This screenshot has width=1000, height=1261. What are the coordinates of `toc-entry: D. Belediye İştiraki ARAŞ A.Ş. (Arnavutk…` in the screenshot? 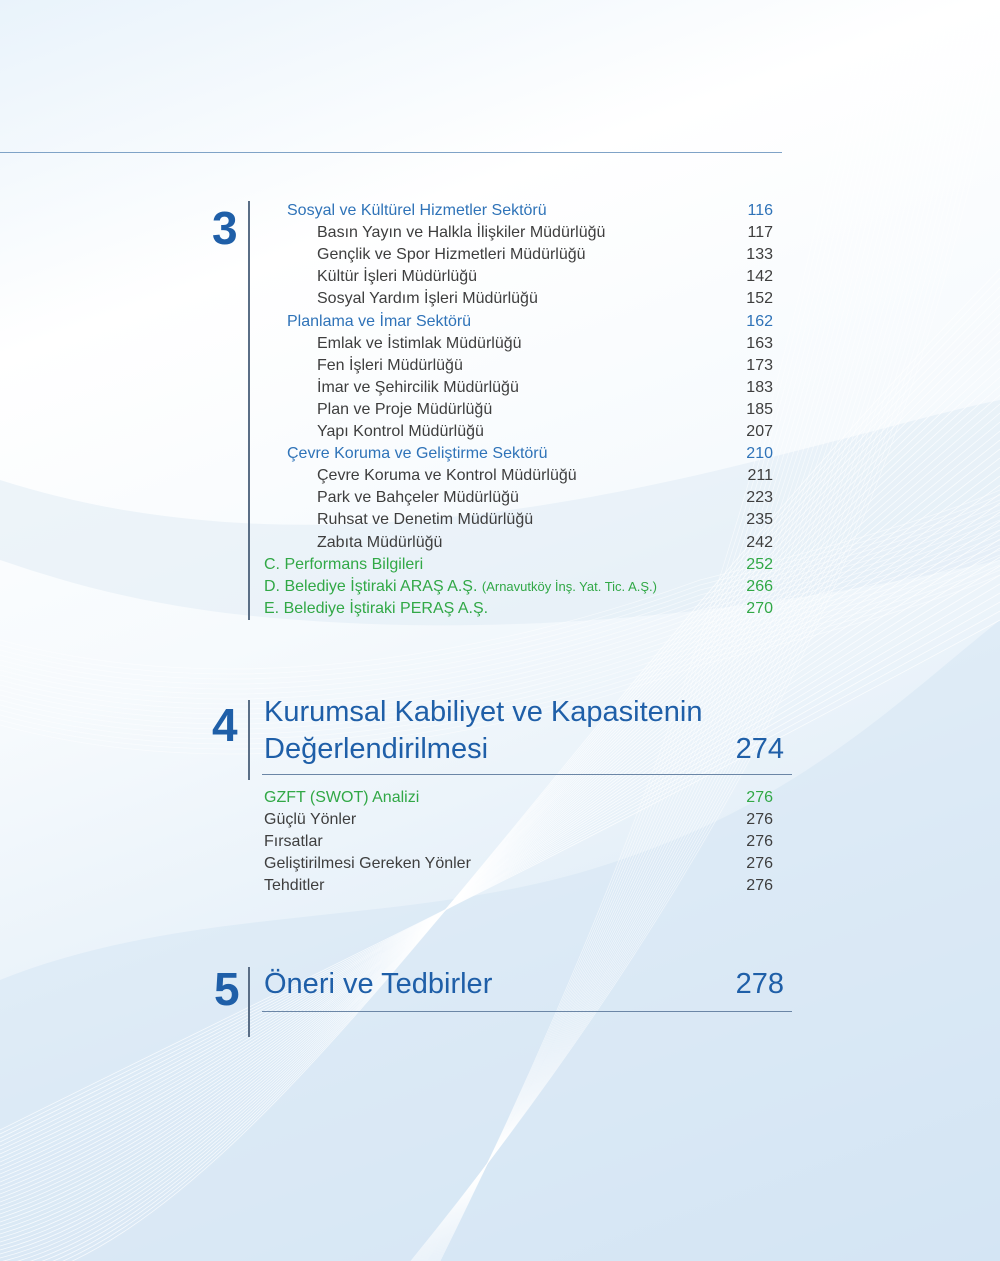 It's located at (518, 587).